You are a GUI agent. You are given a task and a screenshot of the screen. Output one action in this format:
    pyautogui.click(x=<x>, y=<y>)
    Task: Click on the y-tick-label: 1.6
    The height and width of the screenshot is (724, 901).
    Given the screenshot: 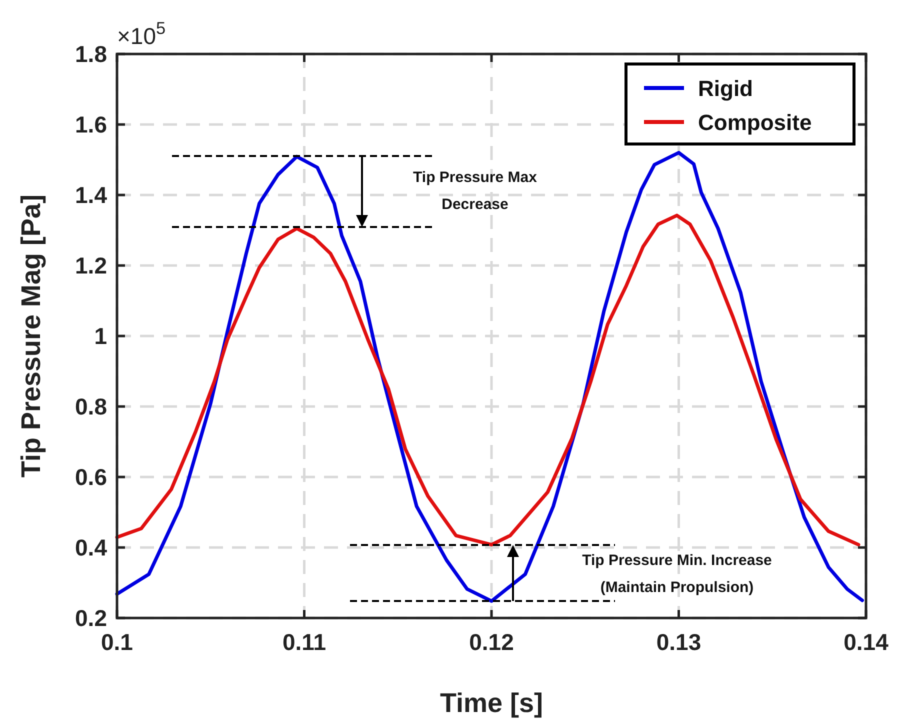 What is the action you would take?
    pyautogui.click(x=91, y=125)
    